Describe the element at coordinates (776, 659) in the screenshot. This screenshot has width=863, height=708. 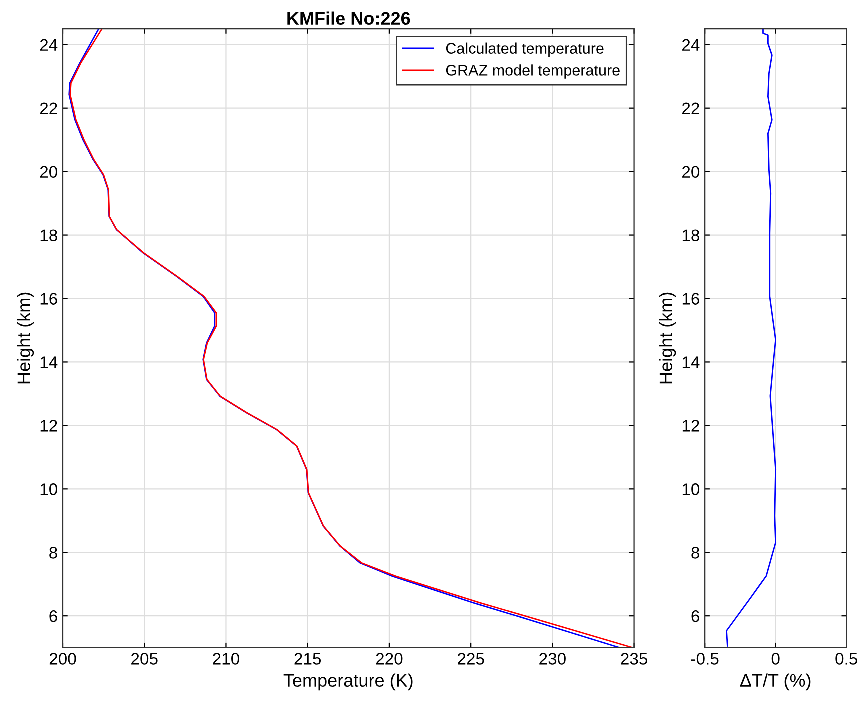
I see `x-tick-label: 0` at that location.